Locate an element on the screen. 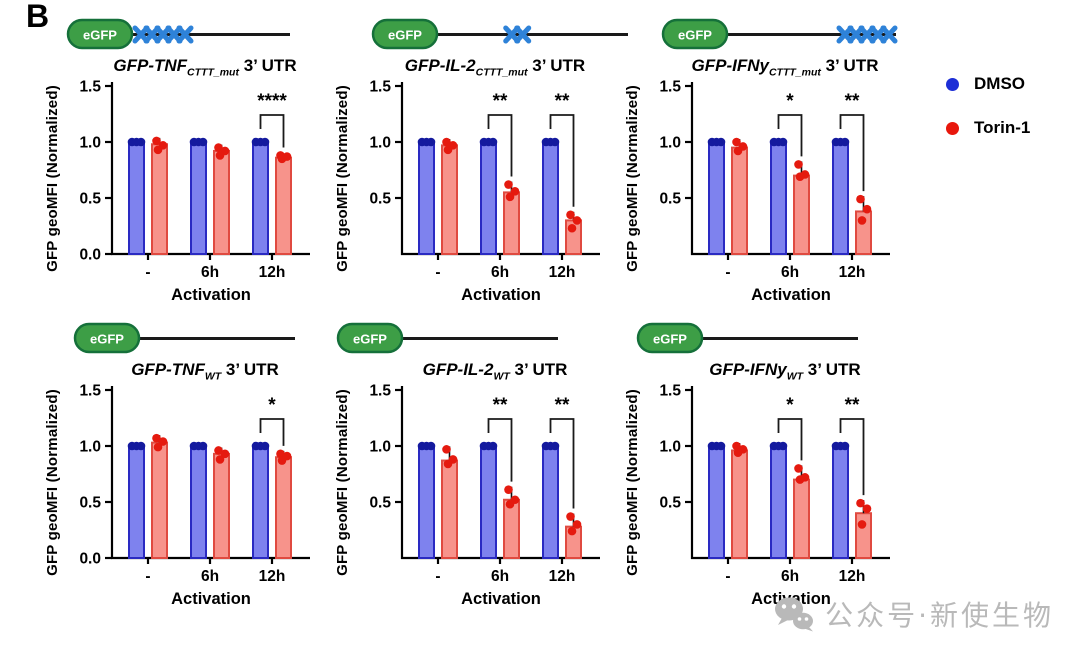 Image resolution: width=1080 pixels, height=646 pixels. egfp-box is located at coordinates (107, 338).